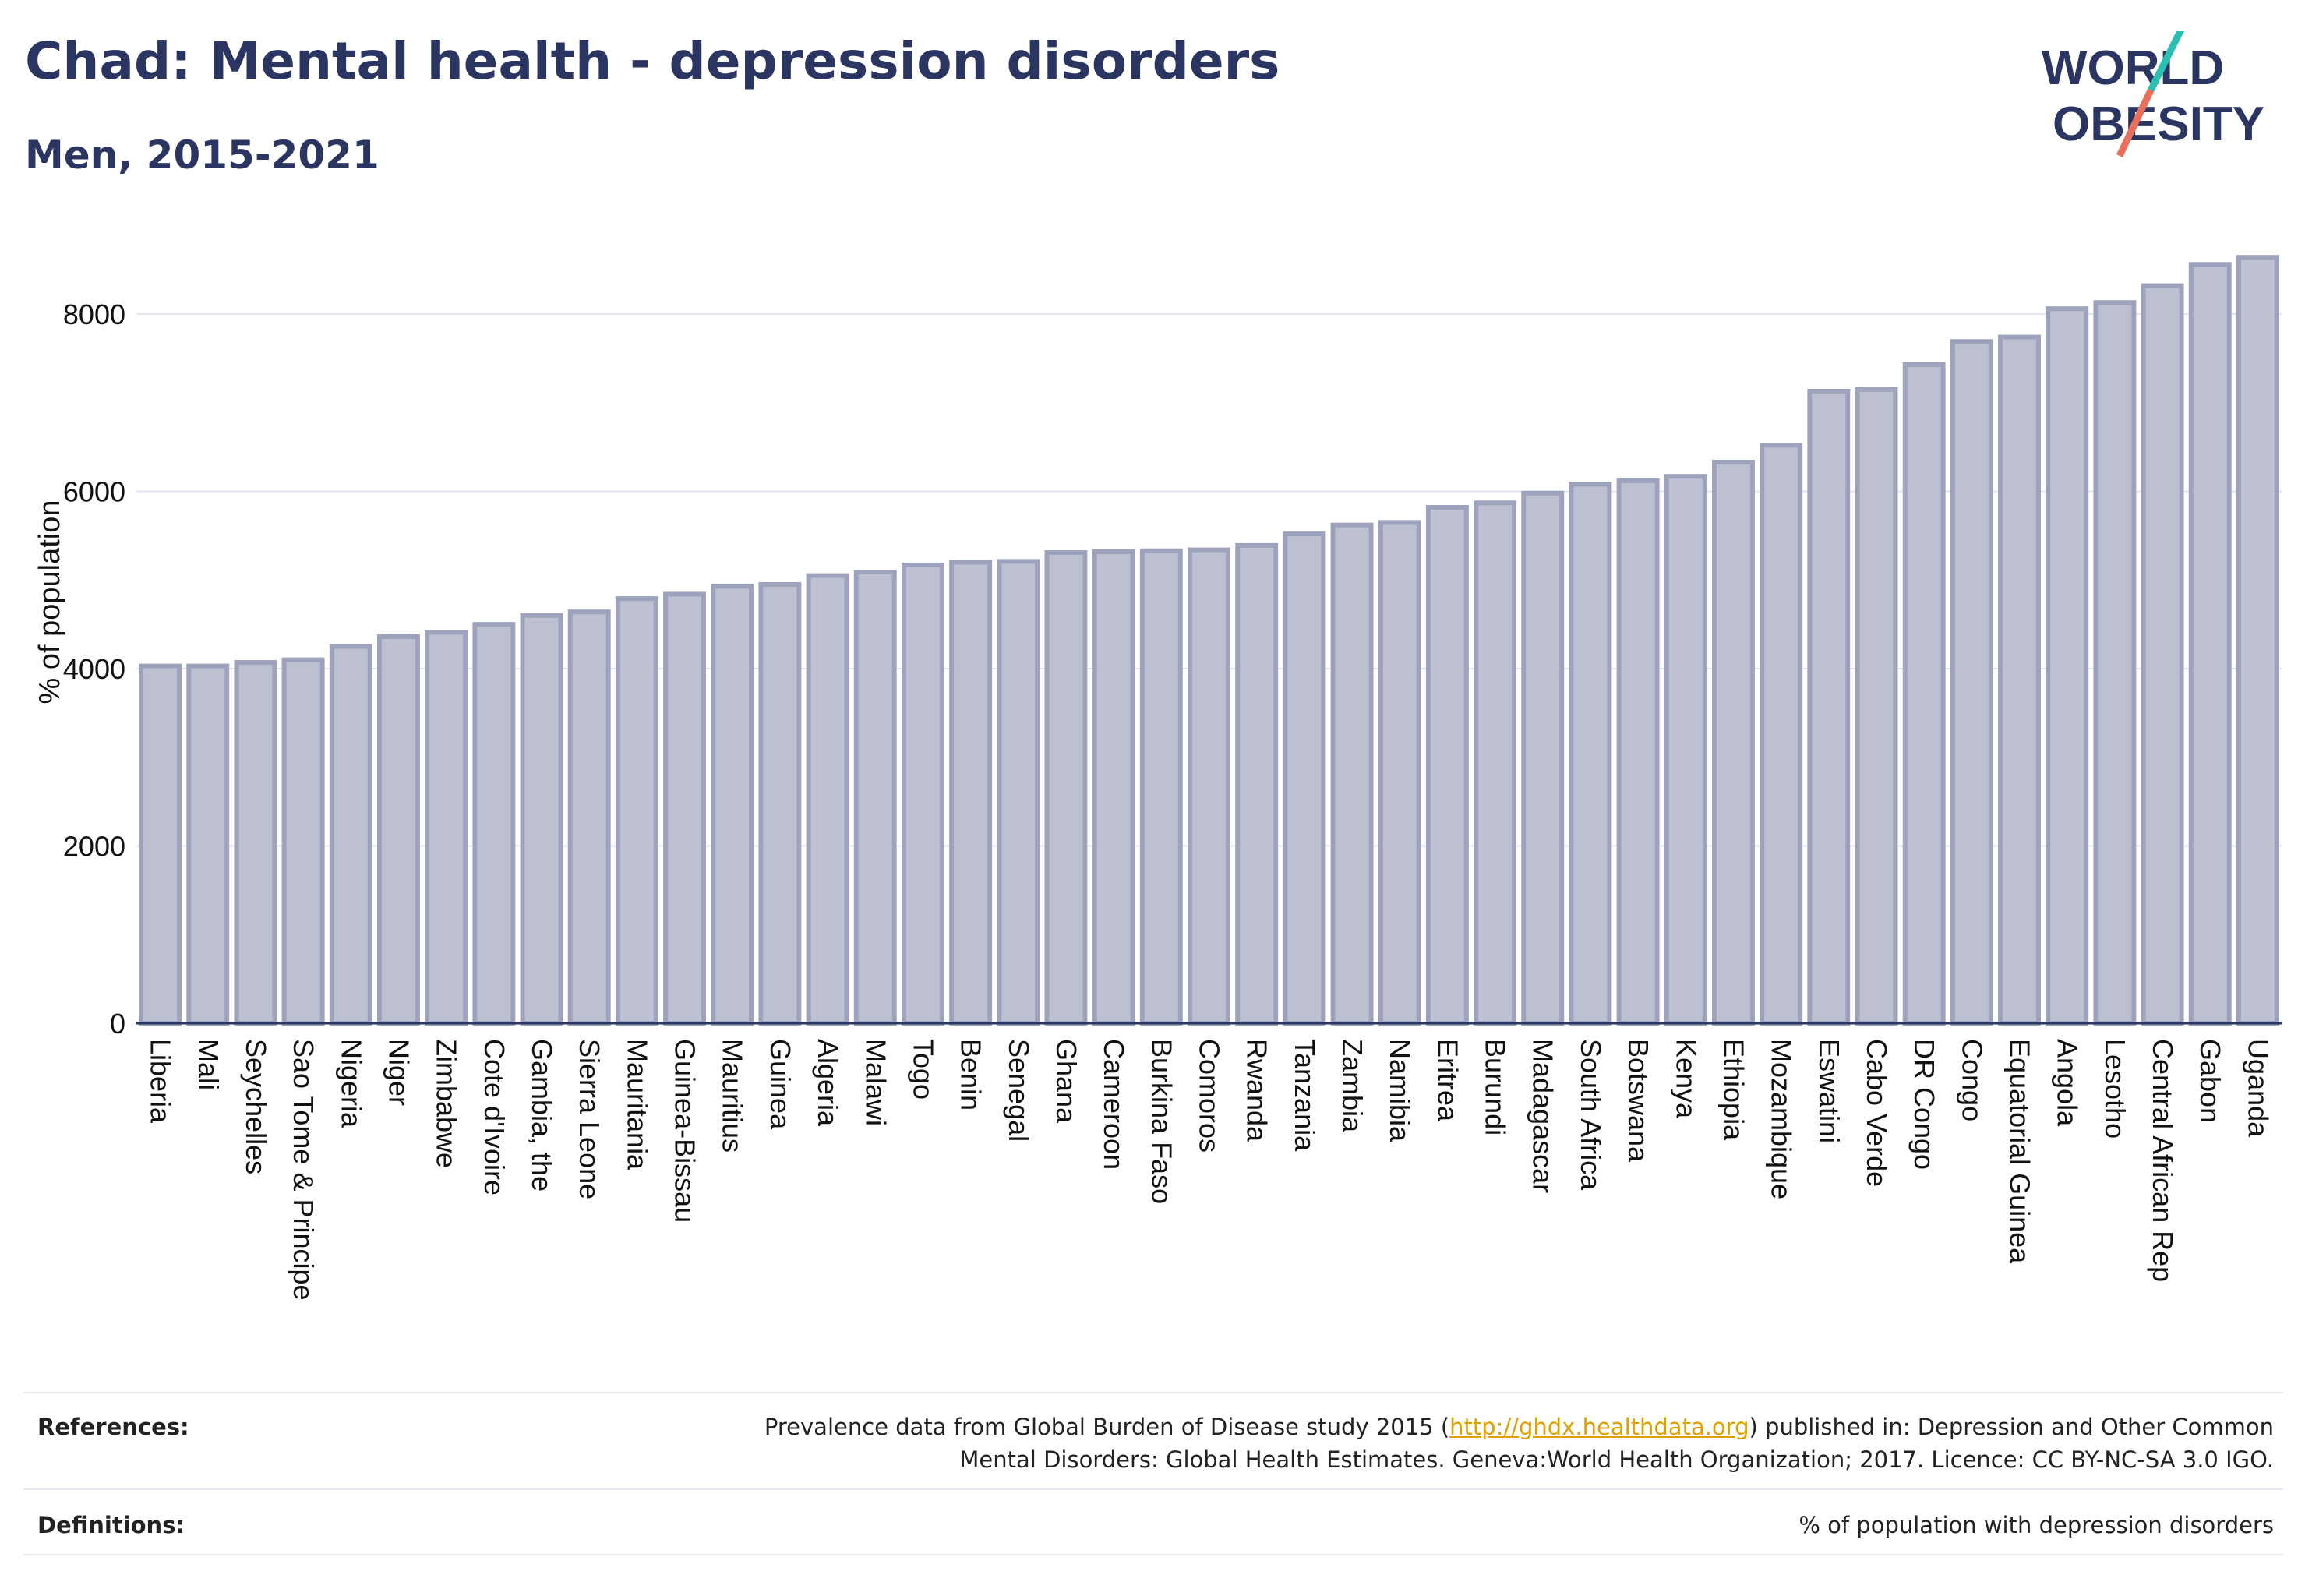  I want to click on x-tick-label: Kenya, so click(1686, 1079).